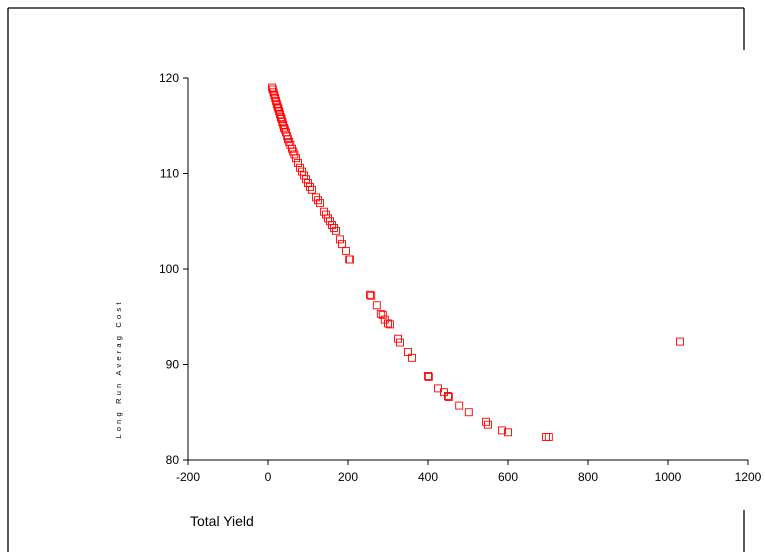 This screenshot has height=558, width=765. Describe the element at coordinates (169, 269) in the screenshot. I see `y-tick-label: 100` at that location.